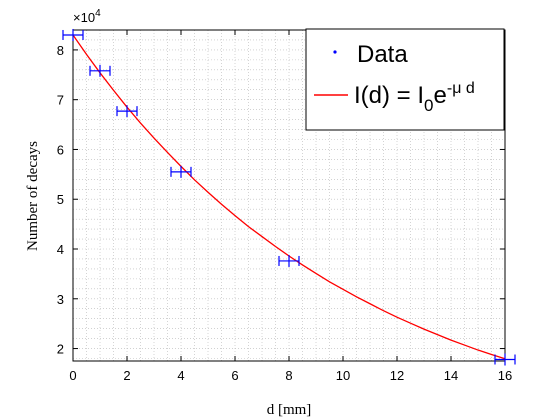  Describe the element at coordinates (126, 375) in the screenshot. I see `x-tick-label: 2` at that location.